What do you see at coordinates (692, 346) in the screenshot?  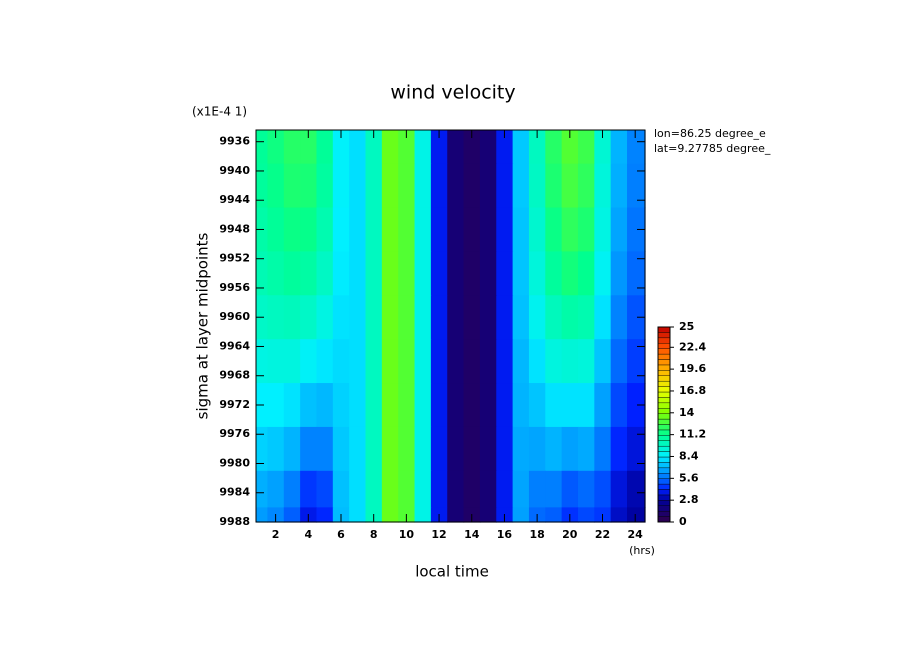 I see `colorbar-tick-label: 22.4` at bounding box center [692, 346].